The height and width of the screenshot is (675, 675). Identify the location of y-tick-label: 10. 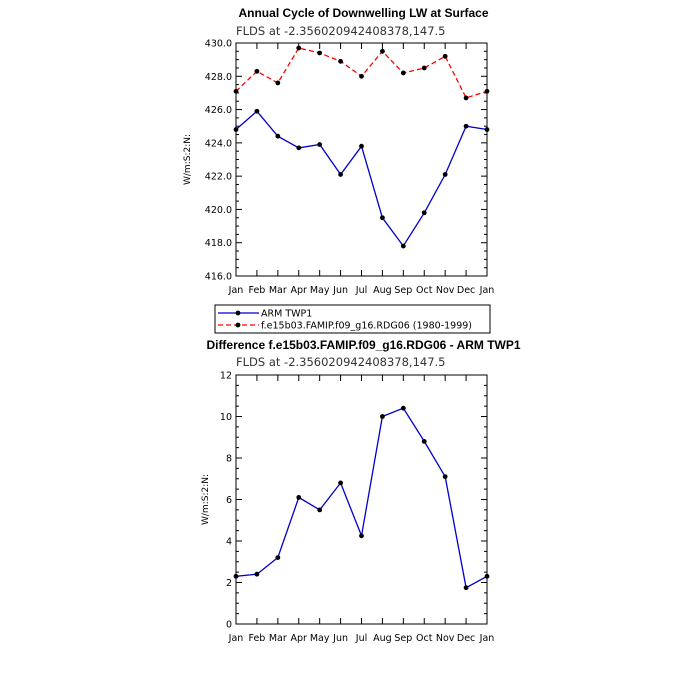
(226, 417).